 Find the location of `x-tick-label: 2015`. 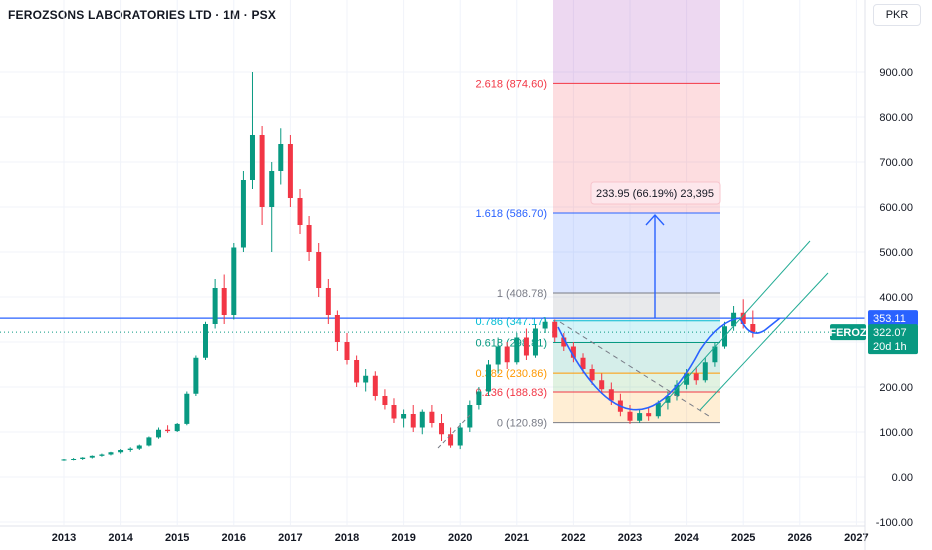

x-tick-label: 2015 is located at coordinates (177, 538).